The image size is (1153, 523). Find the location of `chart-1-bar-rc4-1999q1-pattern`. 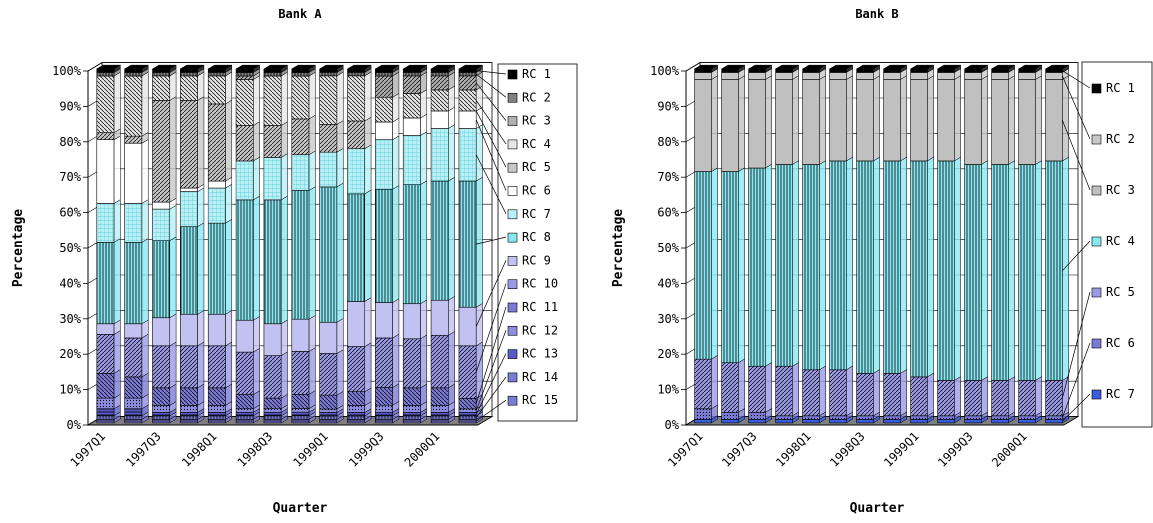

chart-1-bar-rc4-1999q1-pattern is located at coordinates (919, 268).